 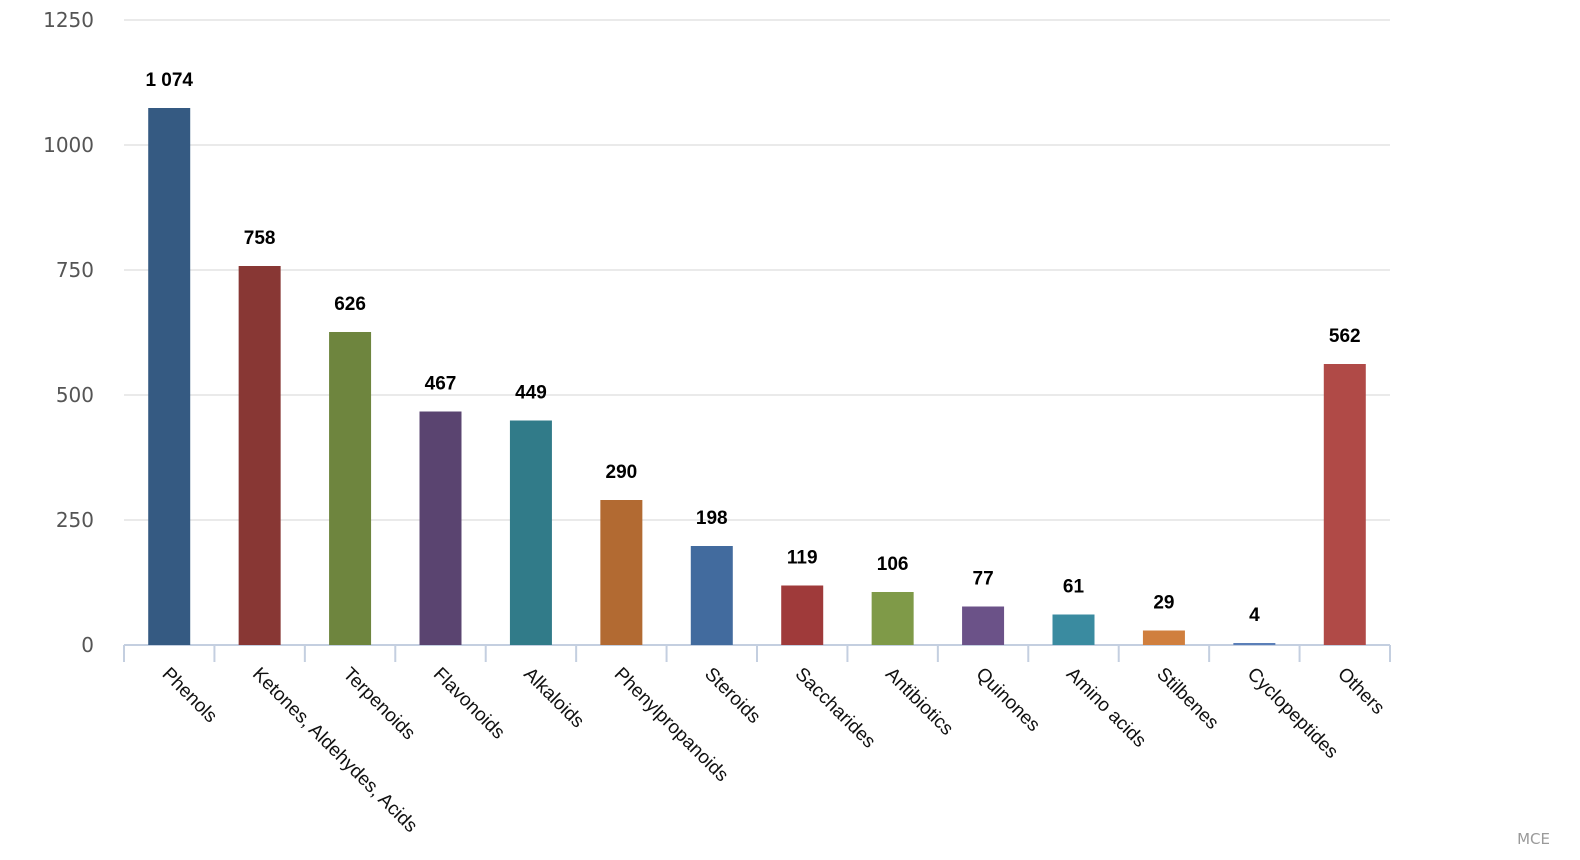 I want to click on data-label: 290, so click(x=622, y=472).